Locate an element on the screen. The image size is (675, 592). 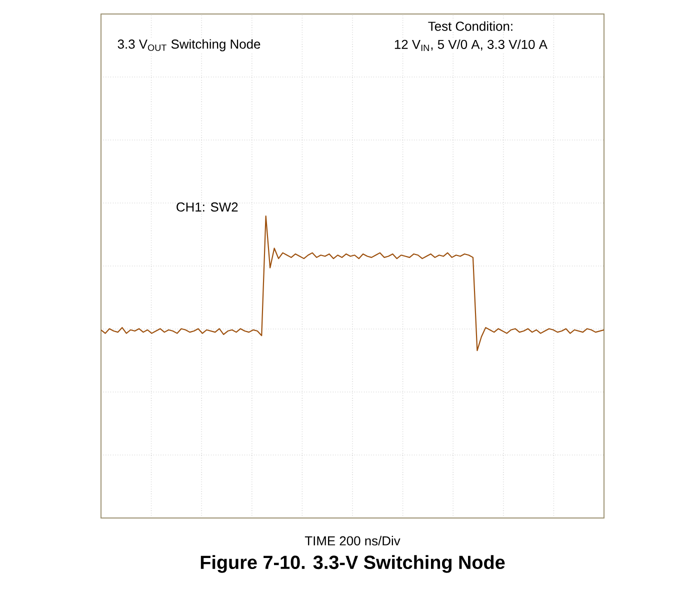
text: Test Condition: is located at coordinates (470, 26).